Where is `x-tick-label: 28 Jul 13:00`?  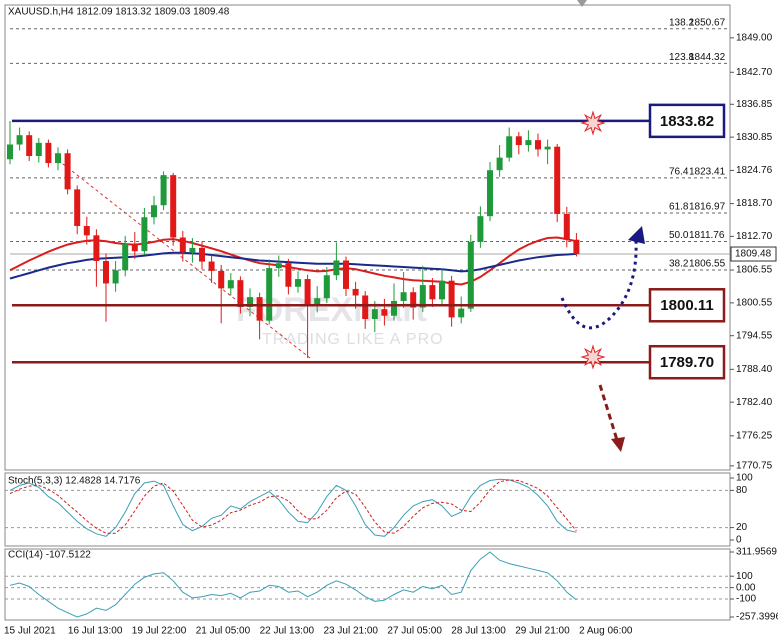 x-tick-label: 28 Jul 13:00 is located at coordinates (478, 631).